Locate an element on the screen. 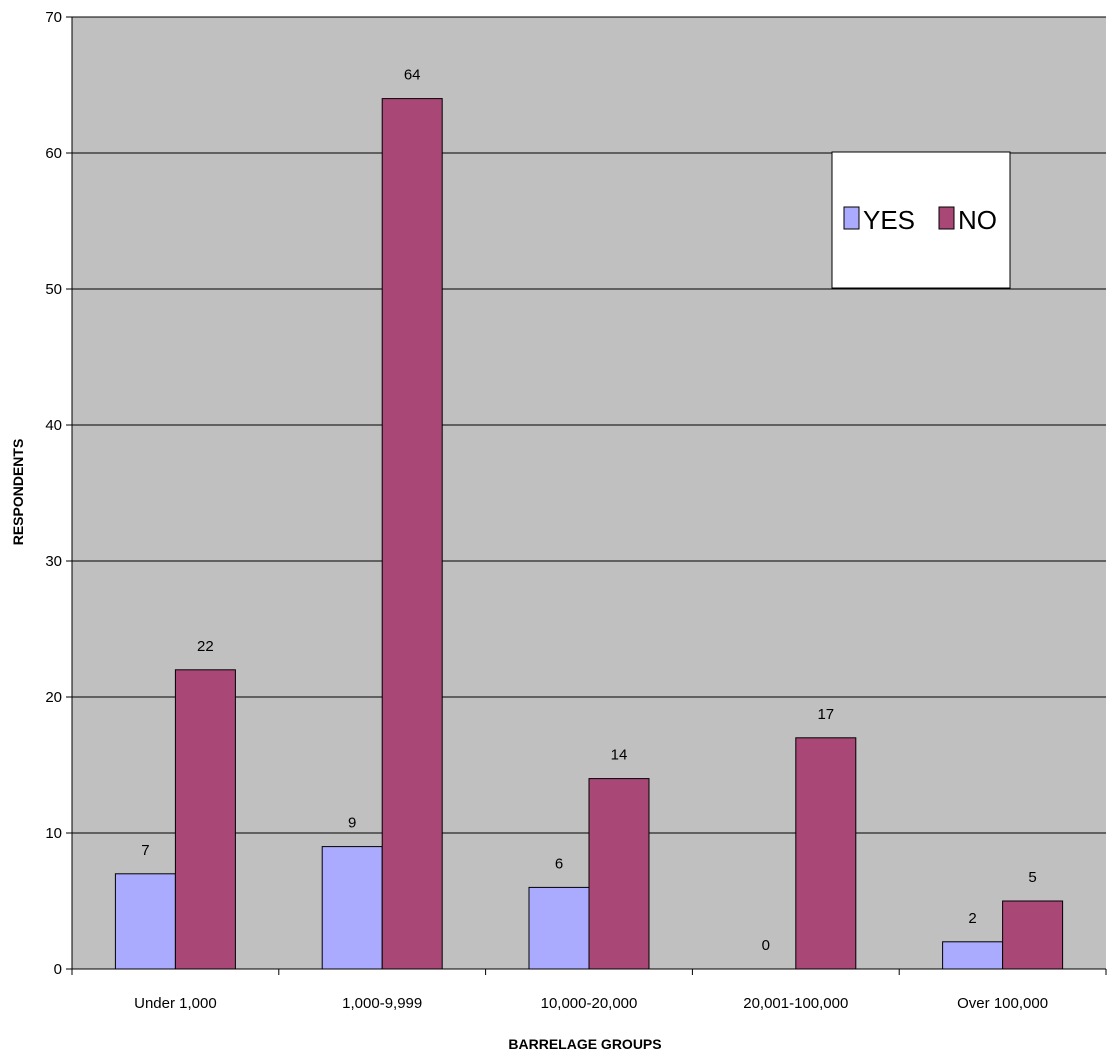  data-label-yes-4: 2 is located at coordinates (972, 918).